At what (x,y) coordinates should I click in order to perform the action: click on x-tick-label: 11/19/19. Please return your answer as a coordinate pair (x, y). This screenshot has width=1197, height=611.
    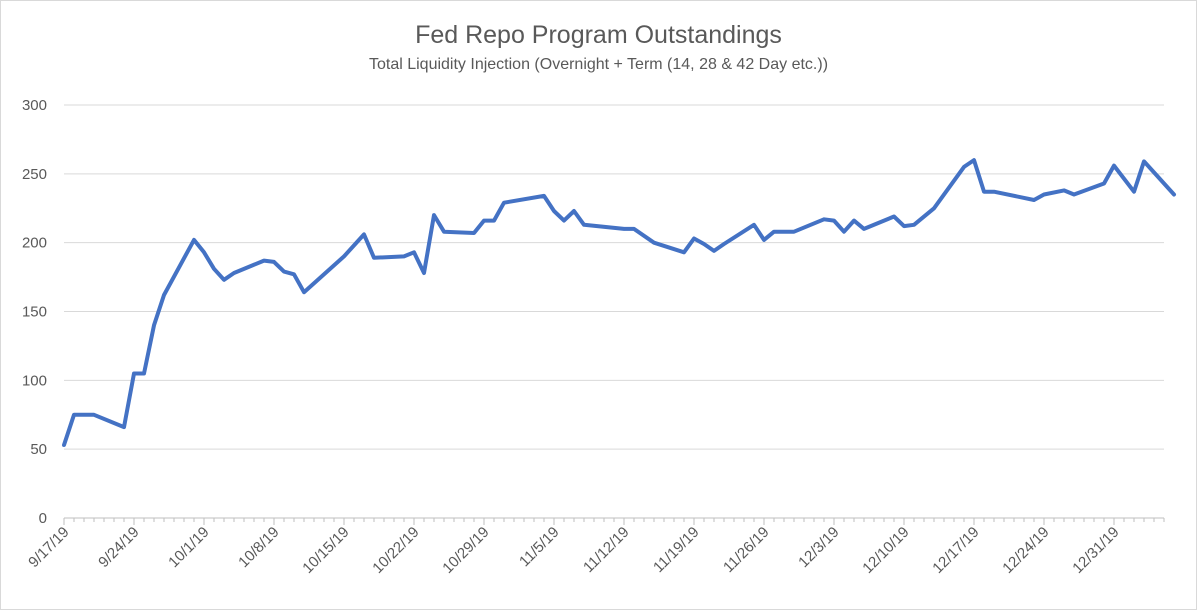
    Looking at the image, I should click on (676, 550).